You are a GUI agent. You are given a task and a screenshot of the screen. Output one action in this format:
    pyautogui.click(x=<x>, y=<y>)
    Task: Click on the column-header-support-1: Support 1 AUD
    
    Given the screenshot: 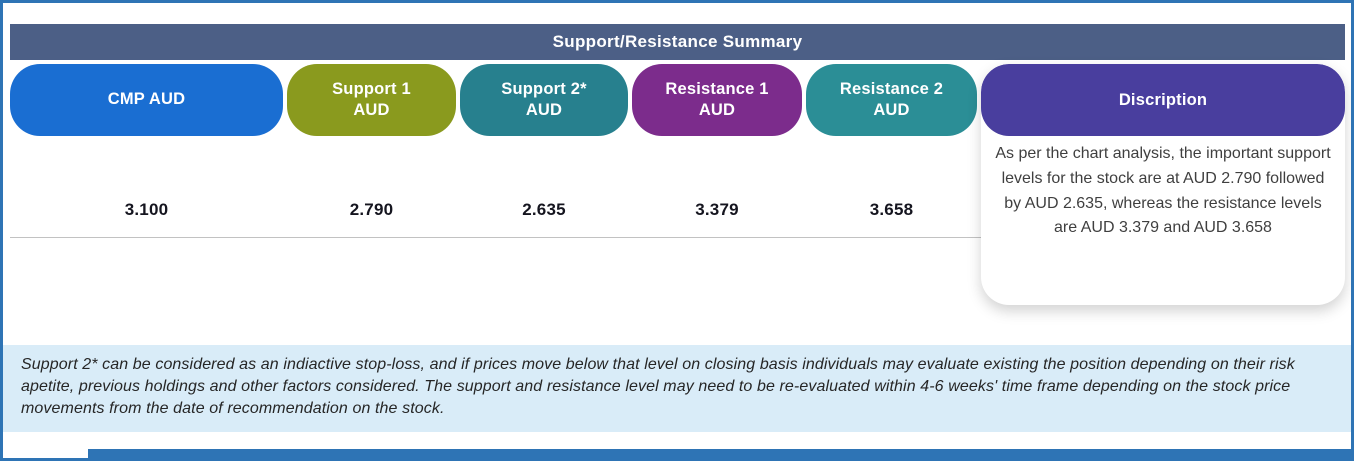 What is the action you would take?
    pyautogui.click(x=371, y=100)
    